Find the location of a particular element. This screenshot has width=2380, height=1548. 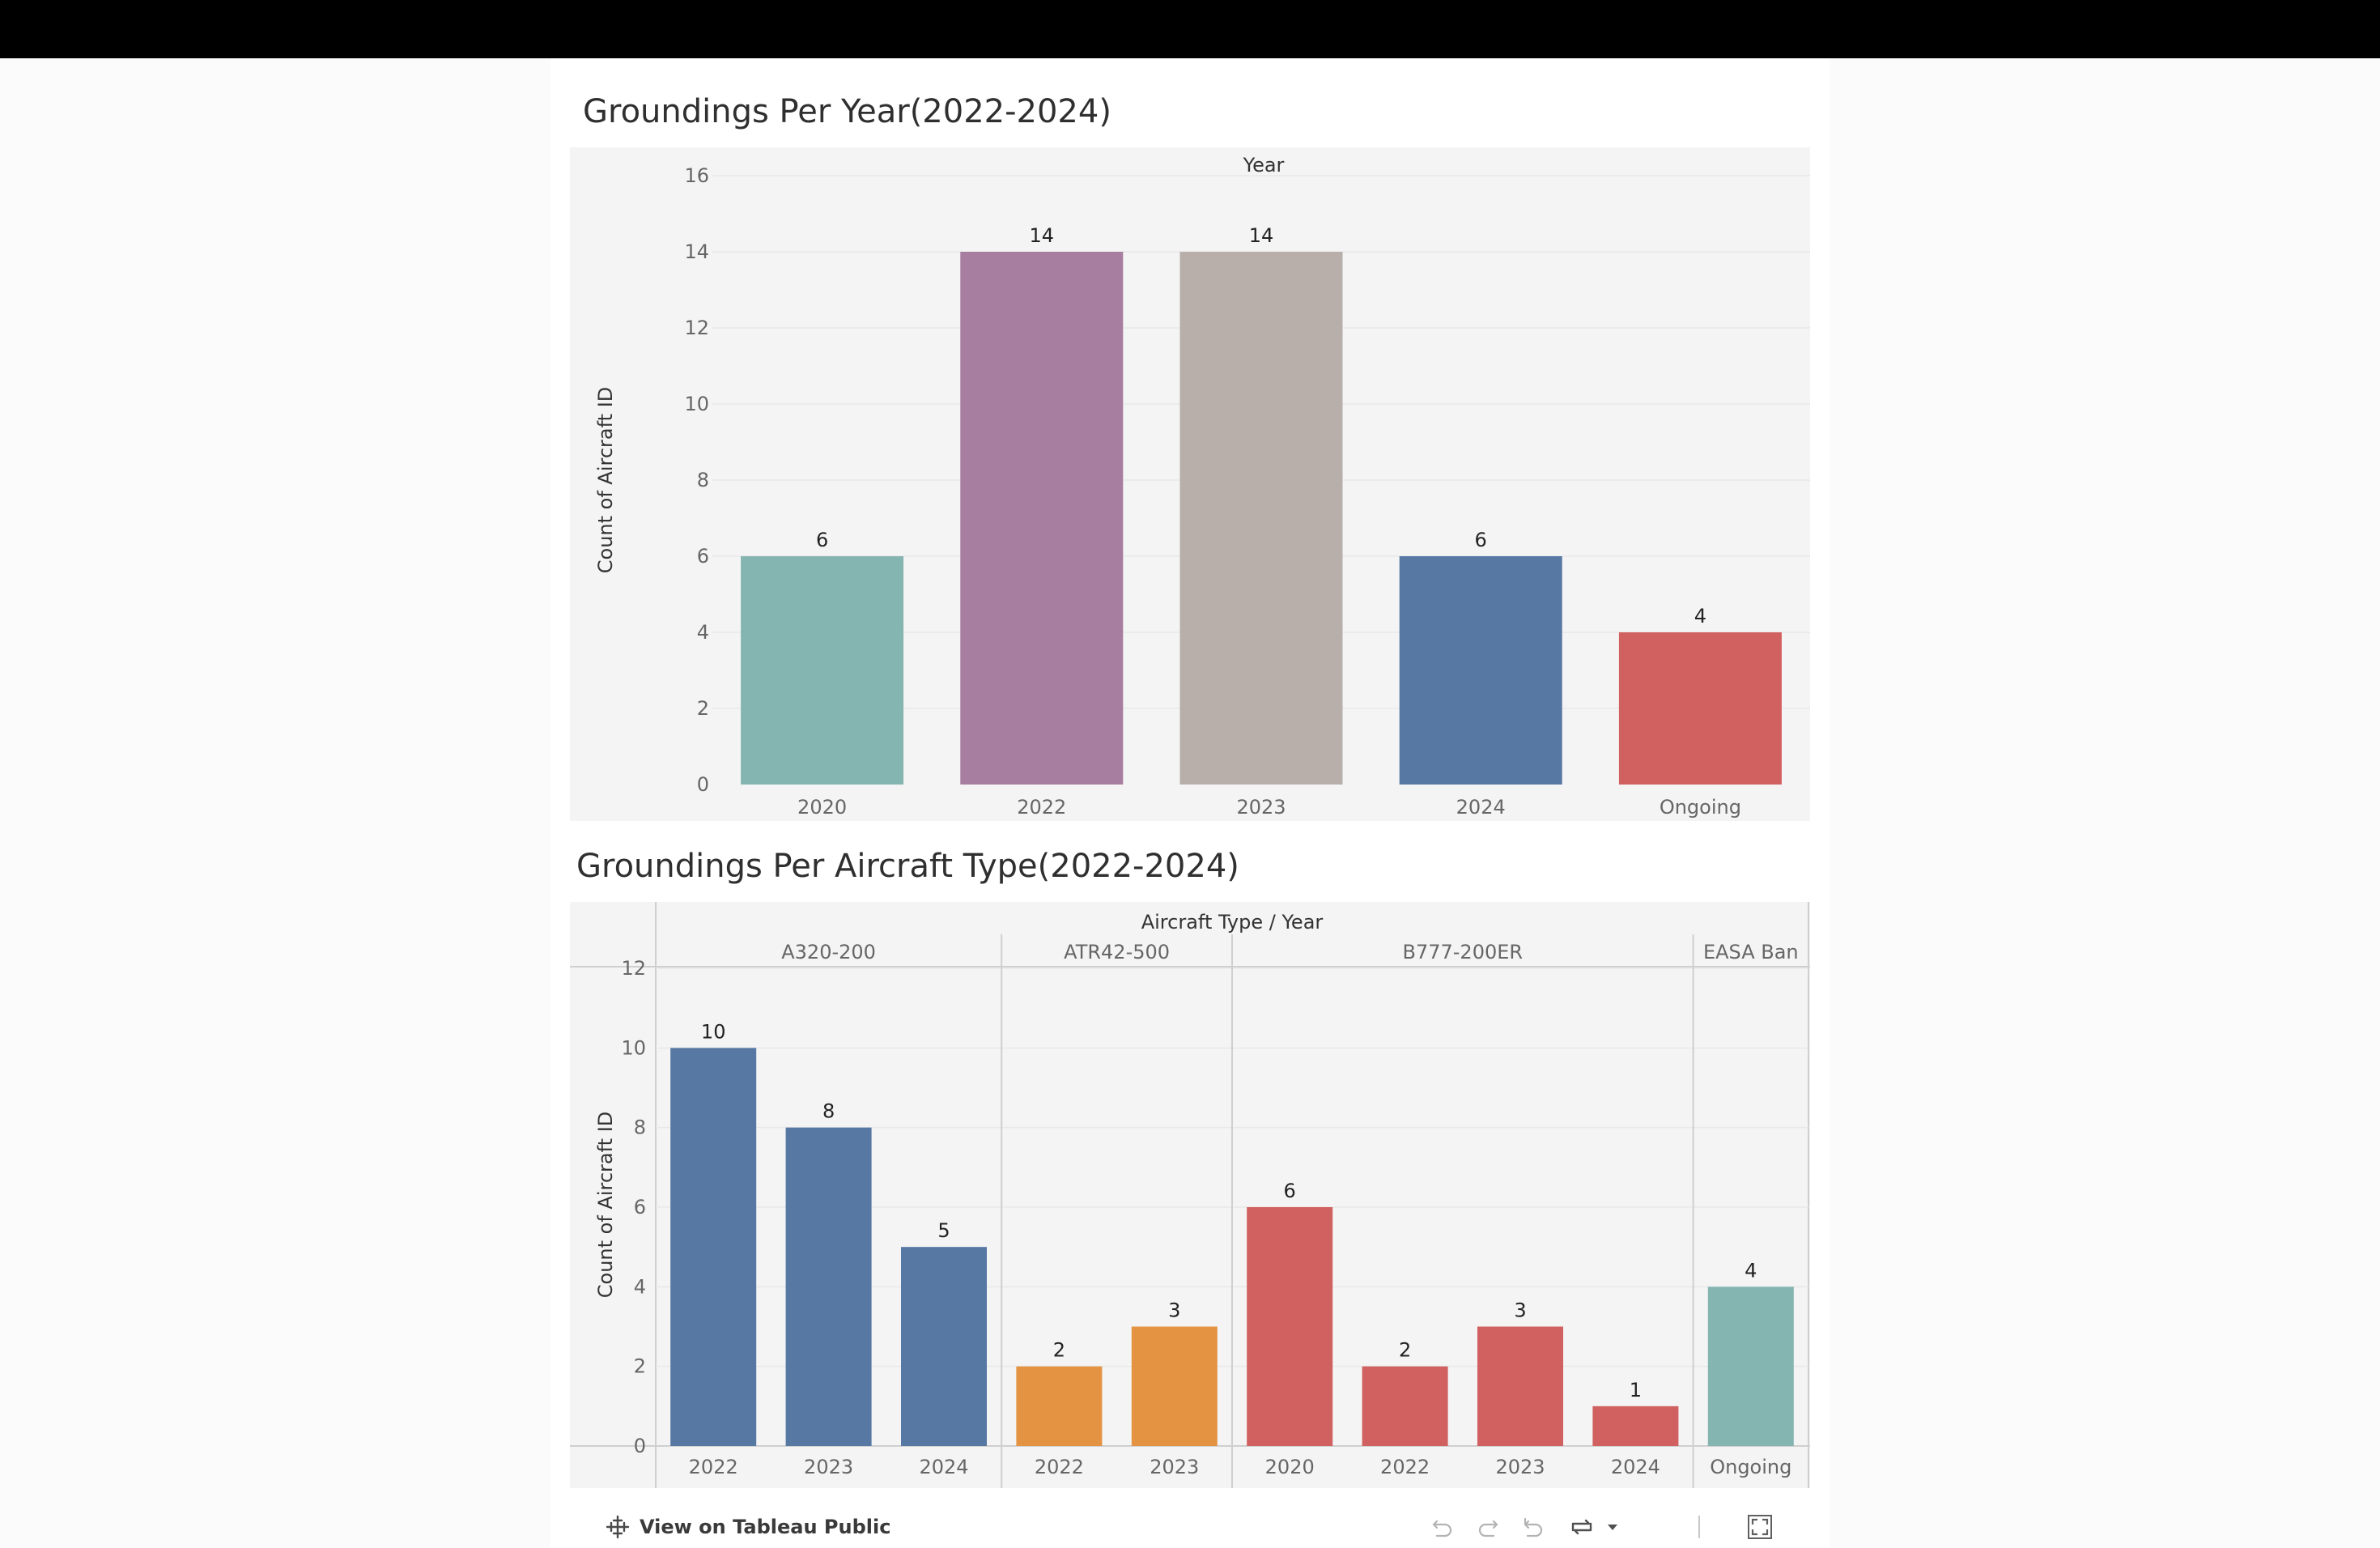

undo-icon is located at coordinates (1442, 1528).